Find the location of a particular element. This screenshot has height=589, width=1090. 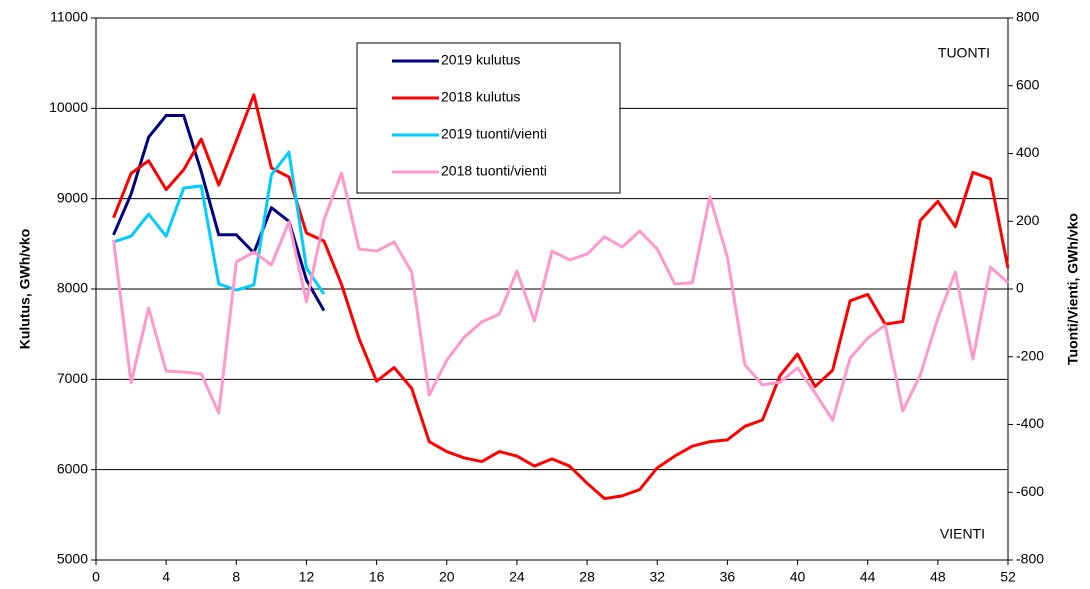

x-tick-label: 8 is located at coordinates (236, 577).